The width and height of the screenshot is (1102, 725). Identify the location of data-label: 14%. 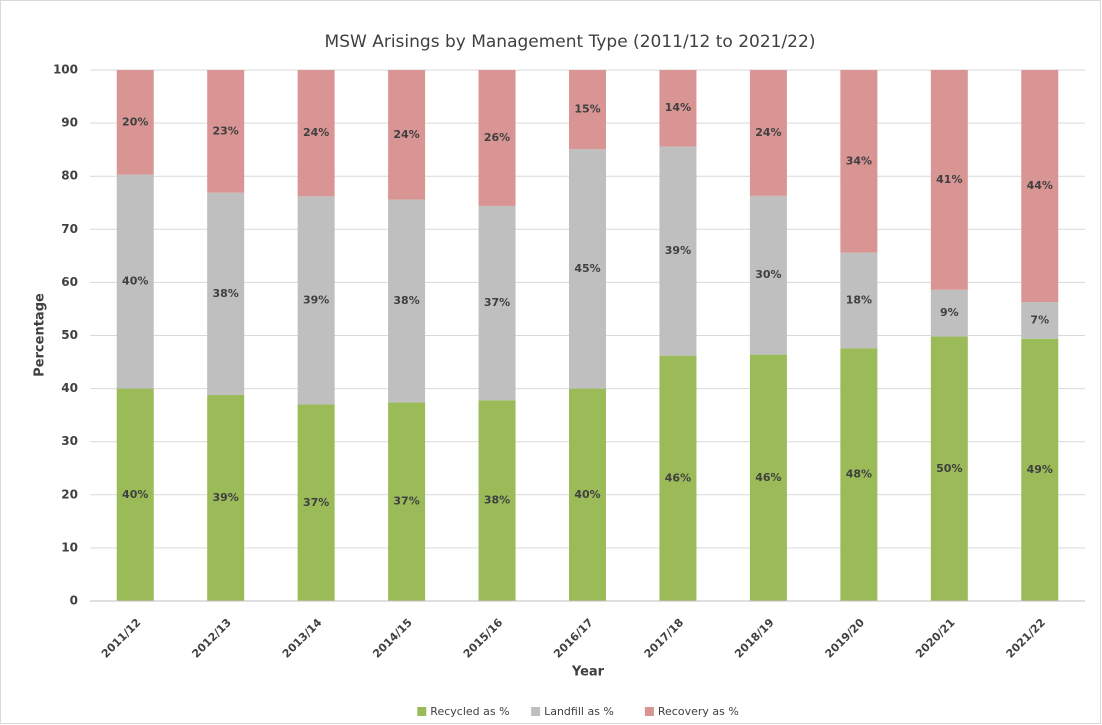
(678, 107).